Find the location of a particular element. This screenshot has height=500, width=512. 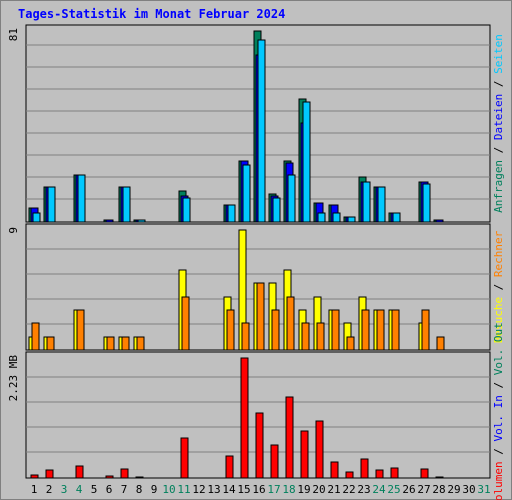

legend-item: Rechner is located at coordinates (498, 253).